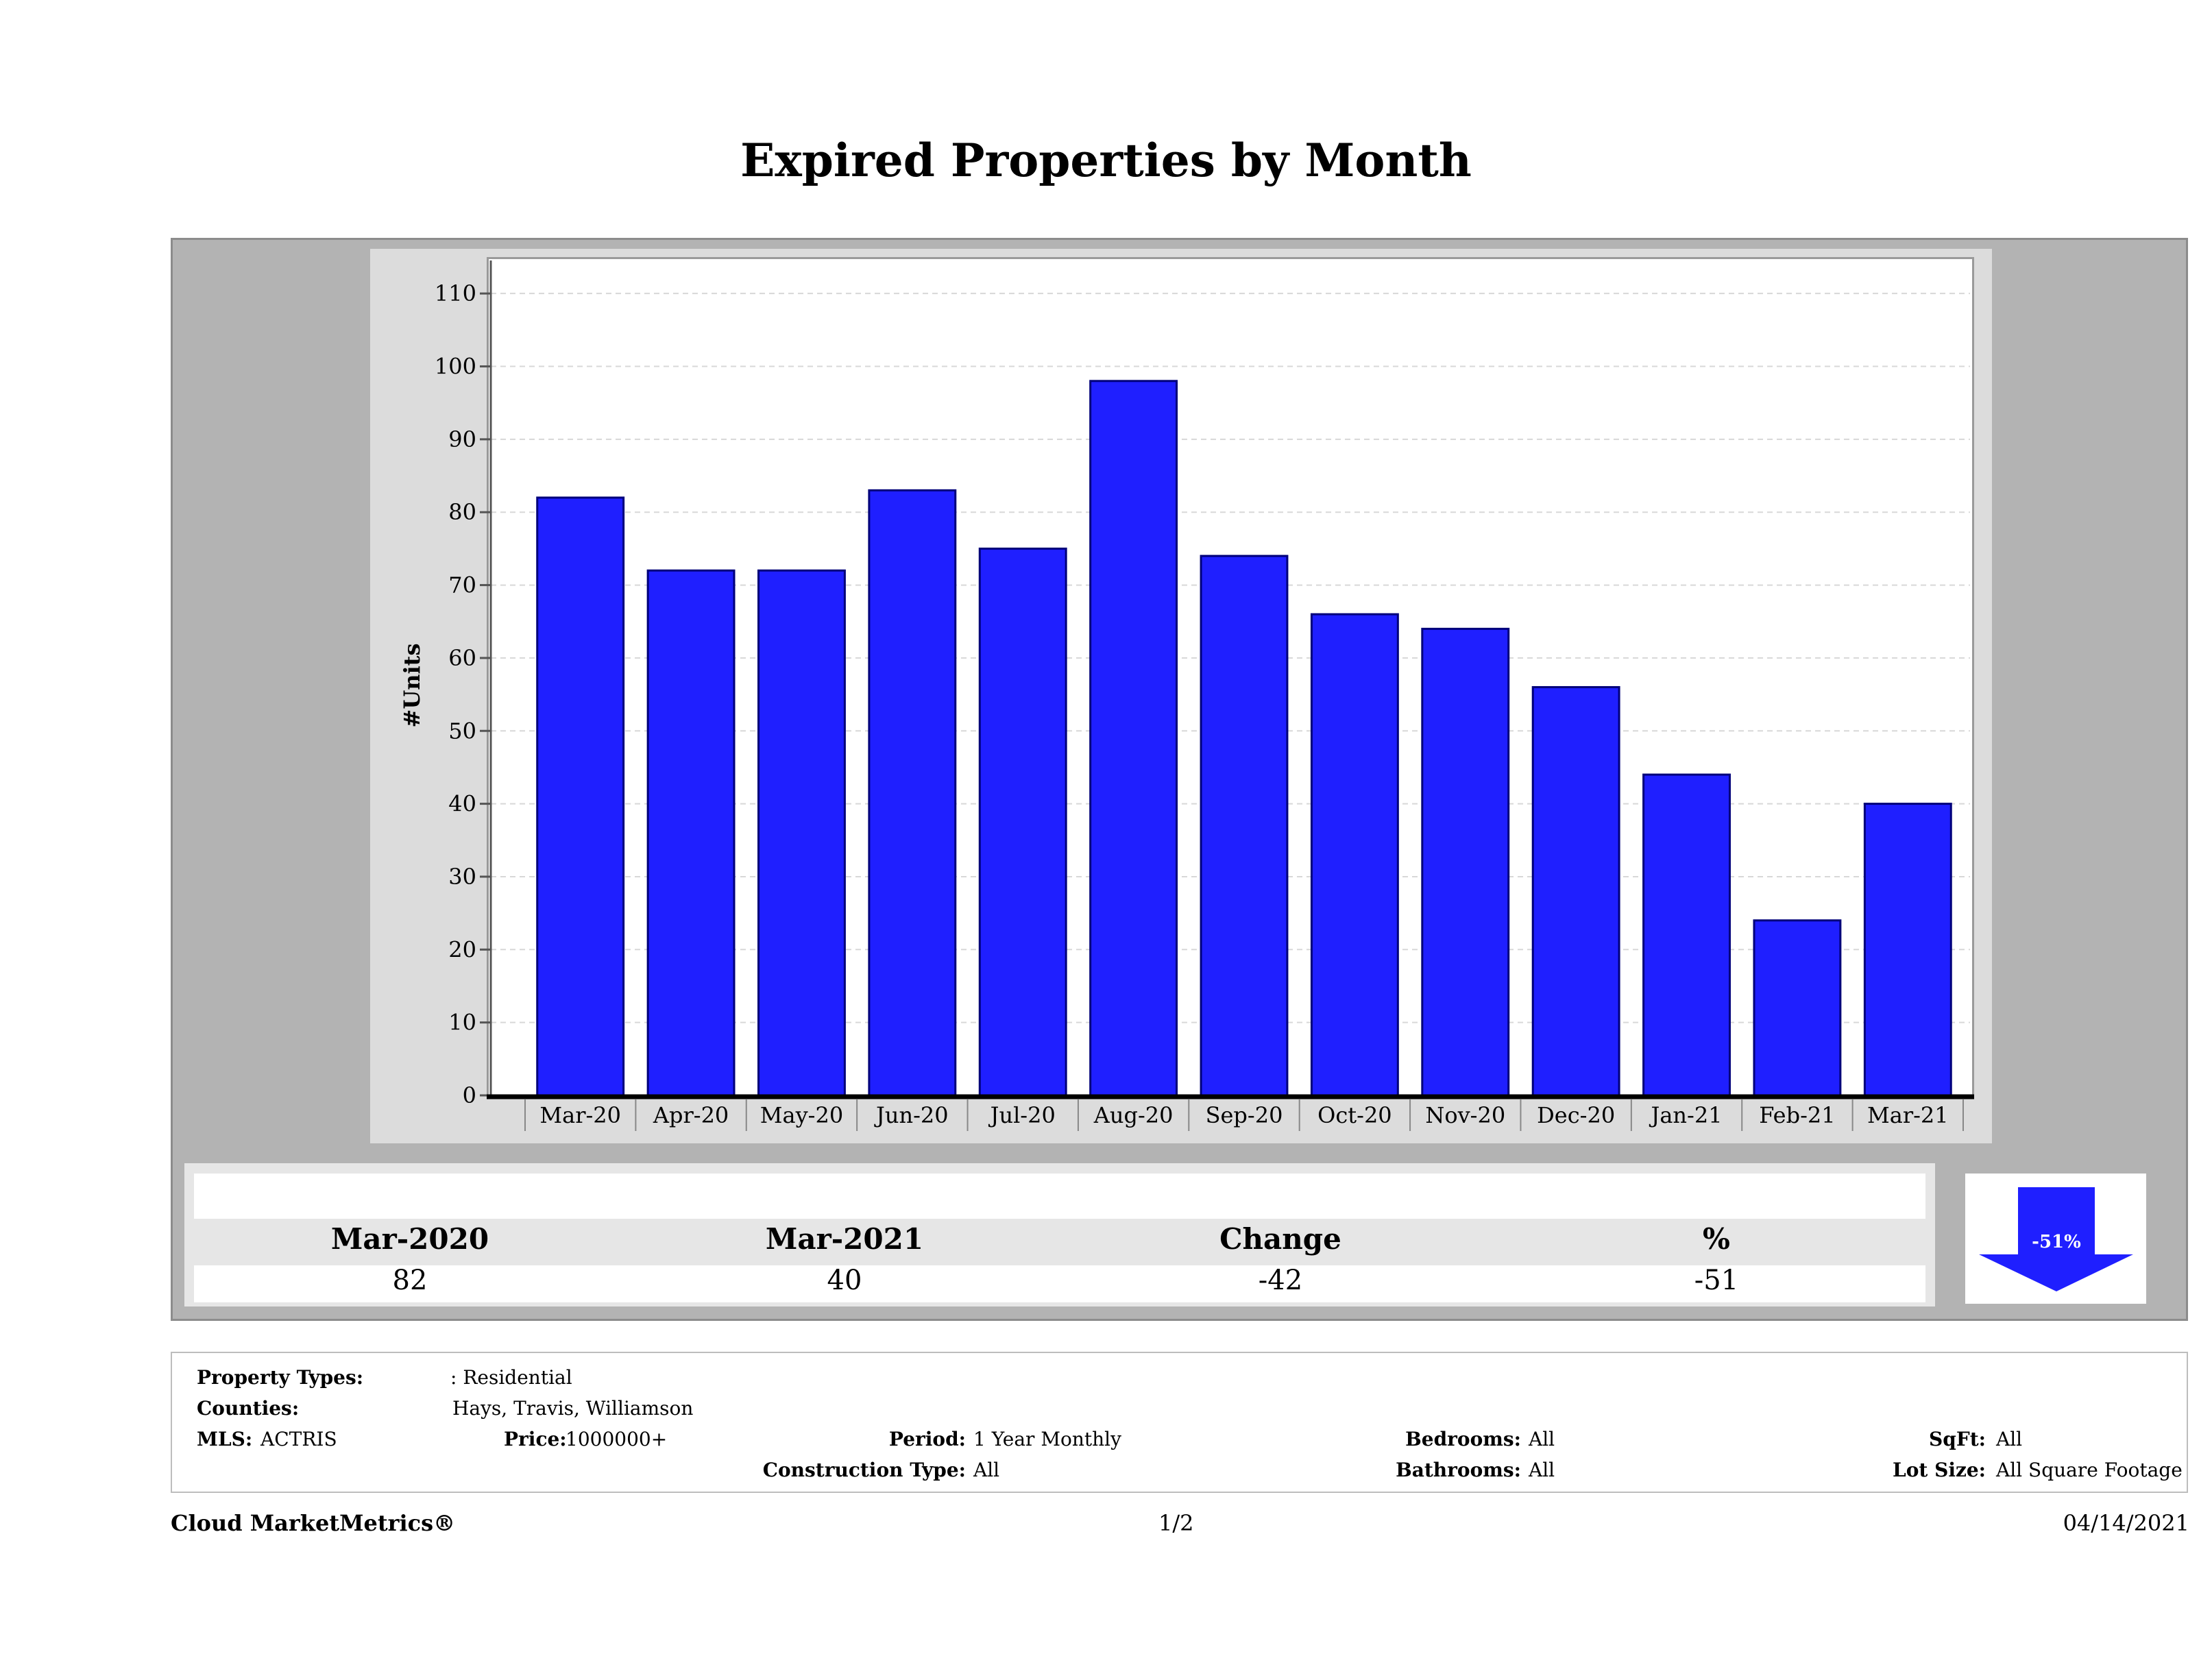 Image resolution: width=2212 pixels, height=1678 pixels. What do you see at coordinates (462, 1023) in the screenshot?
I see `y-tick-label: 10` at bounding box center [462, 1023].